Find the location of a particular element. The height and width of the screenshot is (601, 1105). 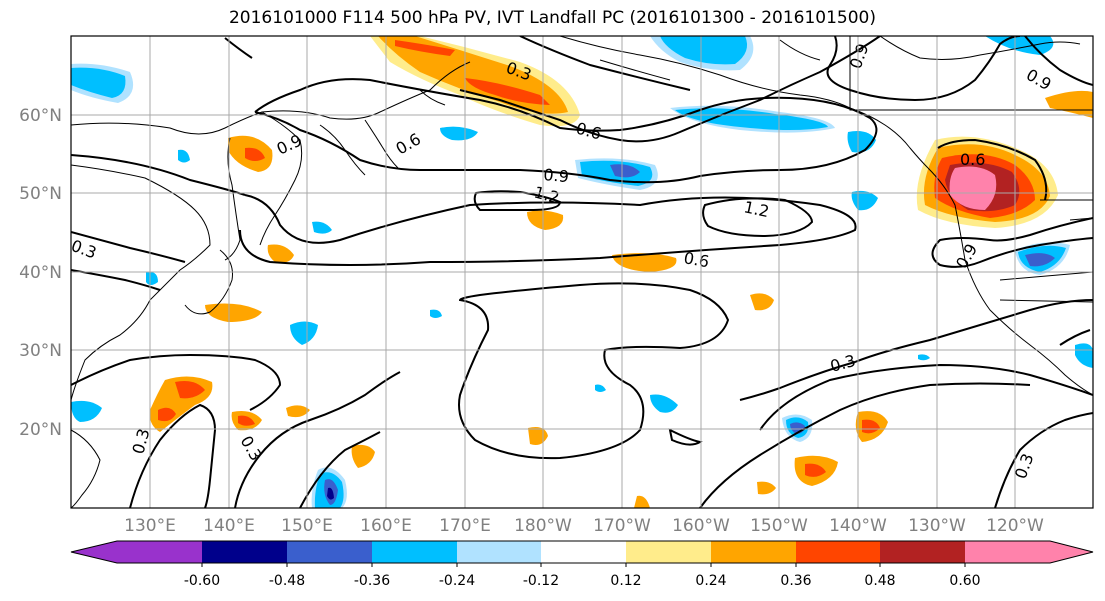

longitude-label: 140°E is located at coordinates (229, 526).